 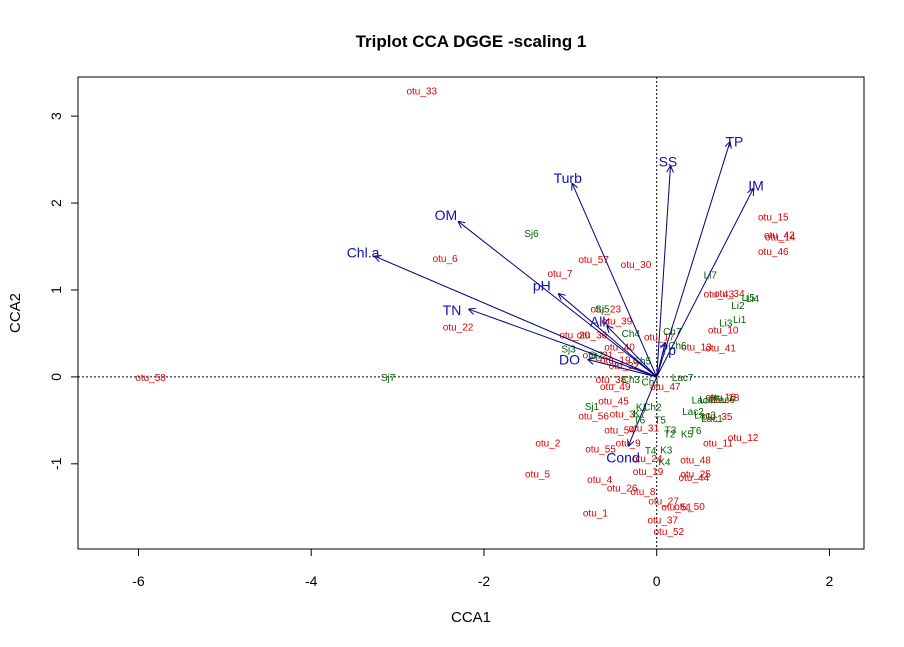 What do you see at coordinates (15, 313) in the screenshot?
I see `y-axis-label: CCA2` at bounding box center [15, 313].